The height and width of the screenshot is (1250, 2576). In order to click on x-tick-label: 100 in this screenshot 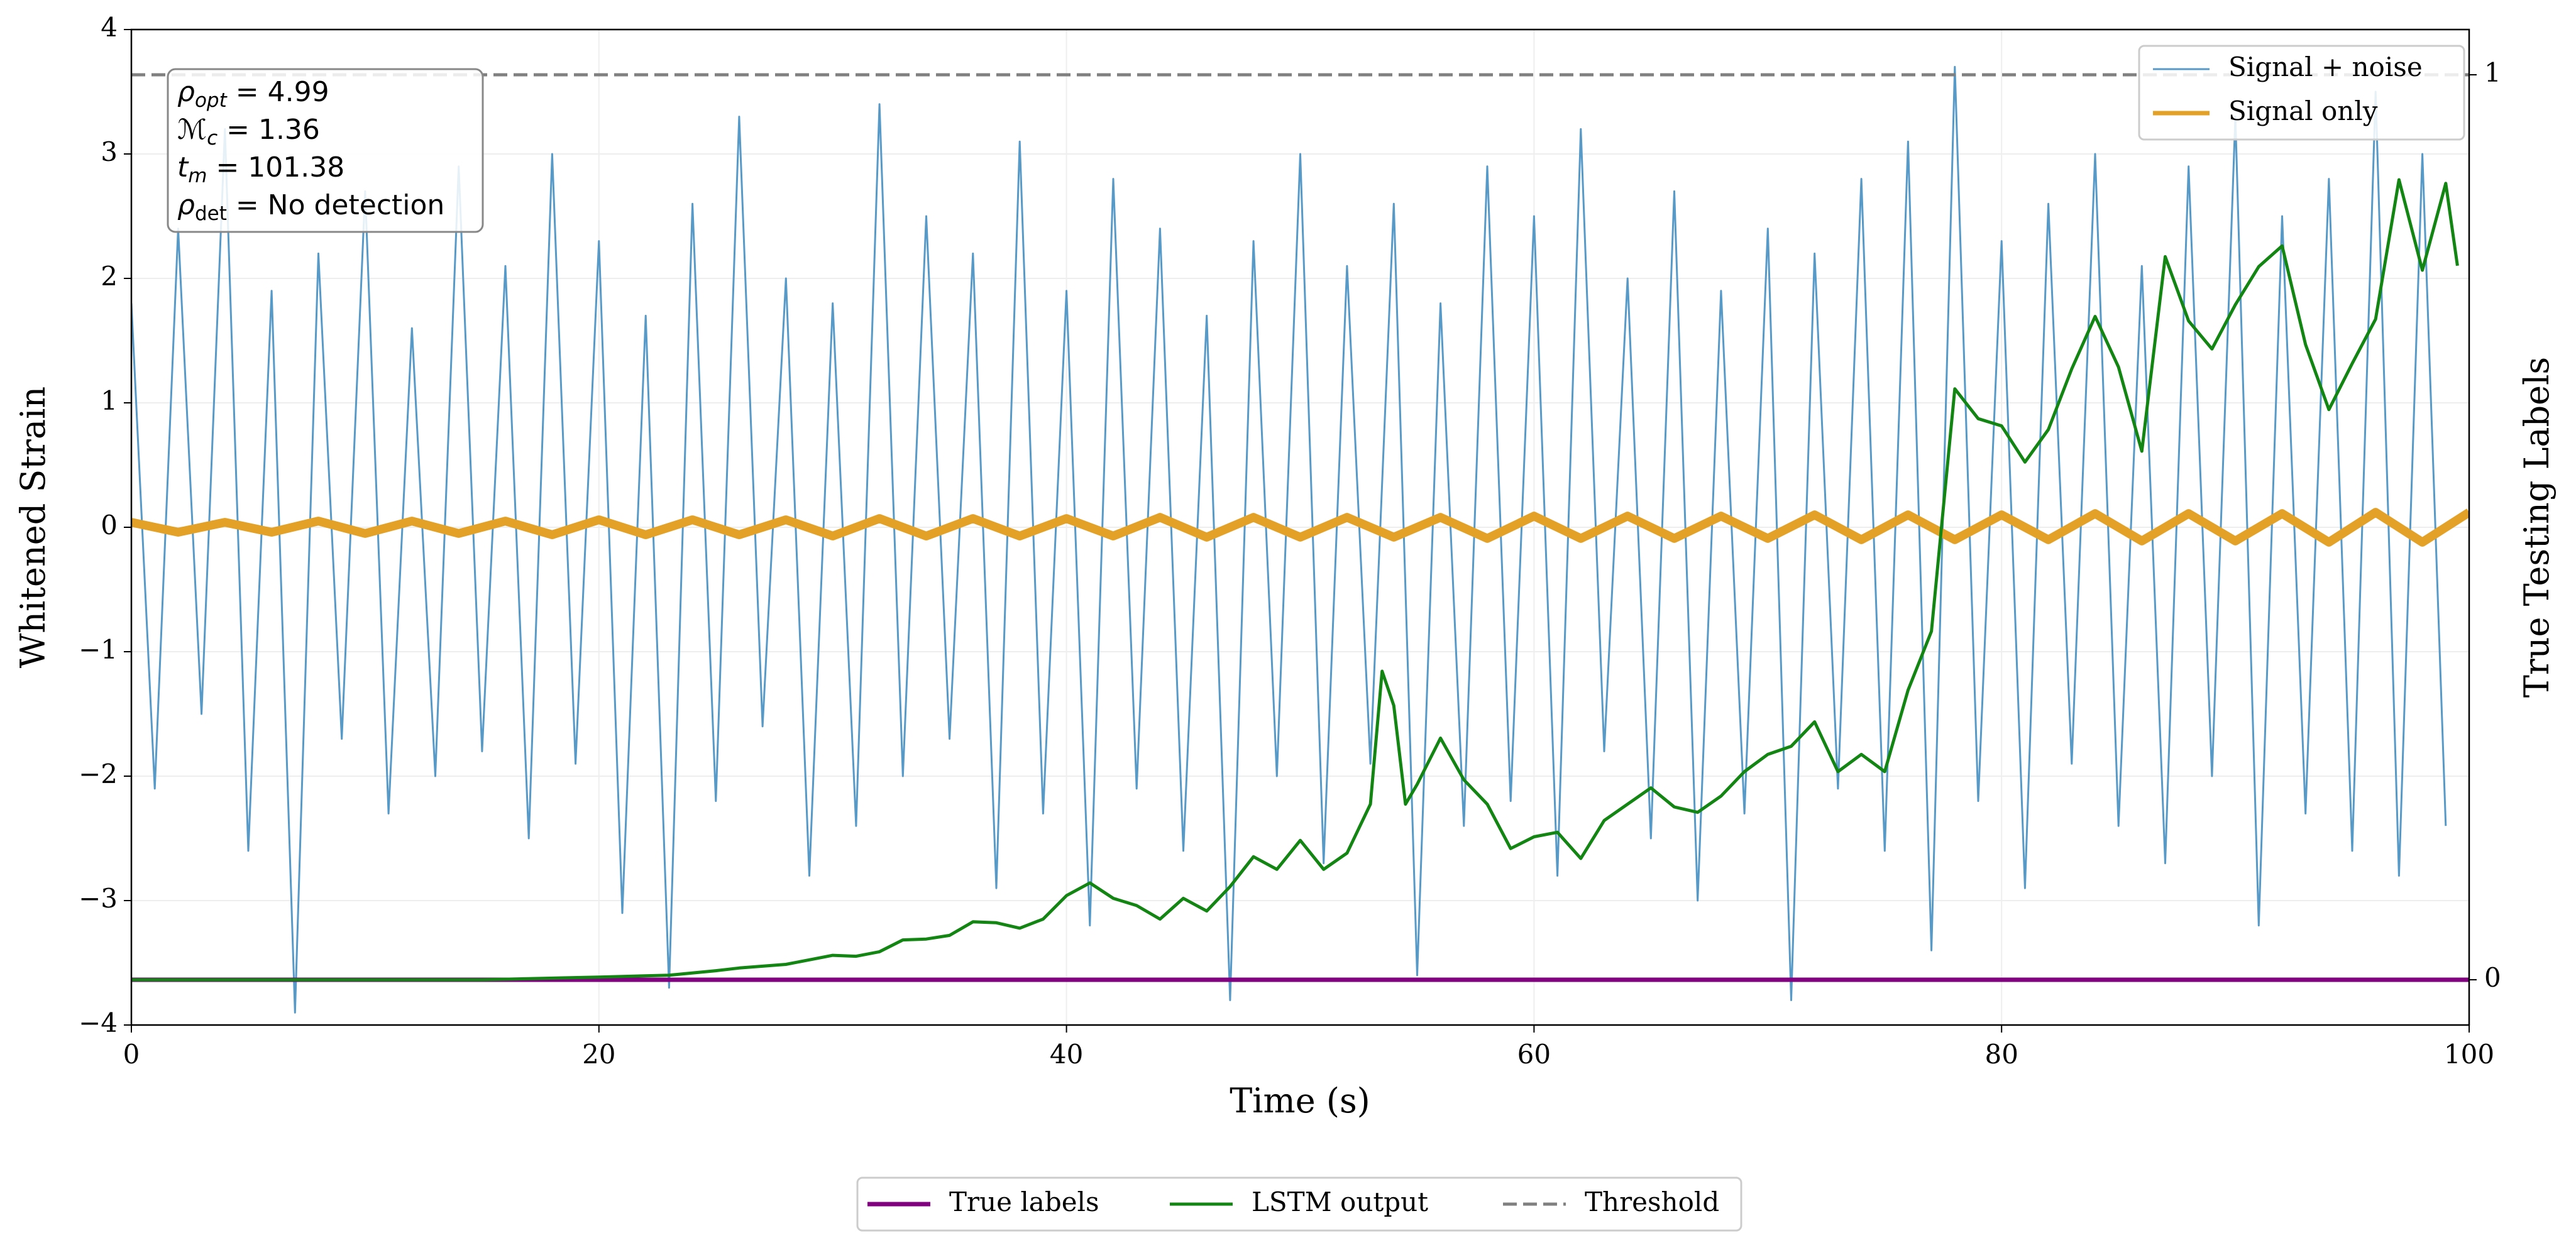, I will do `click(2469, 1054)`.